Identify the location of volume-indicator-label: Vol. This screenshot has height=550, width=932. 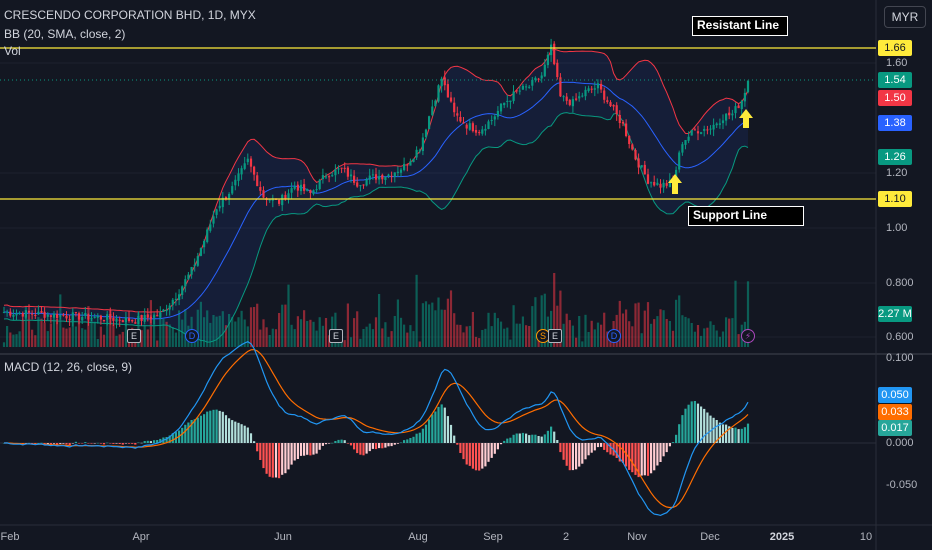
(12, 51).